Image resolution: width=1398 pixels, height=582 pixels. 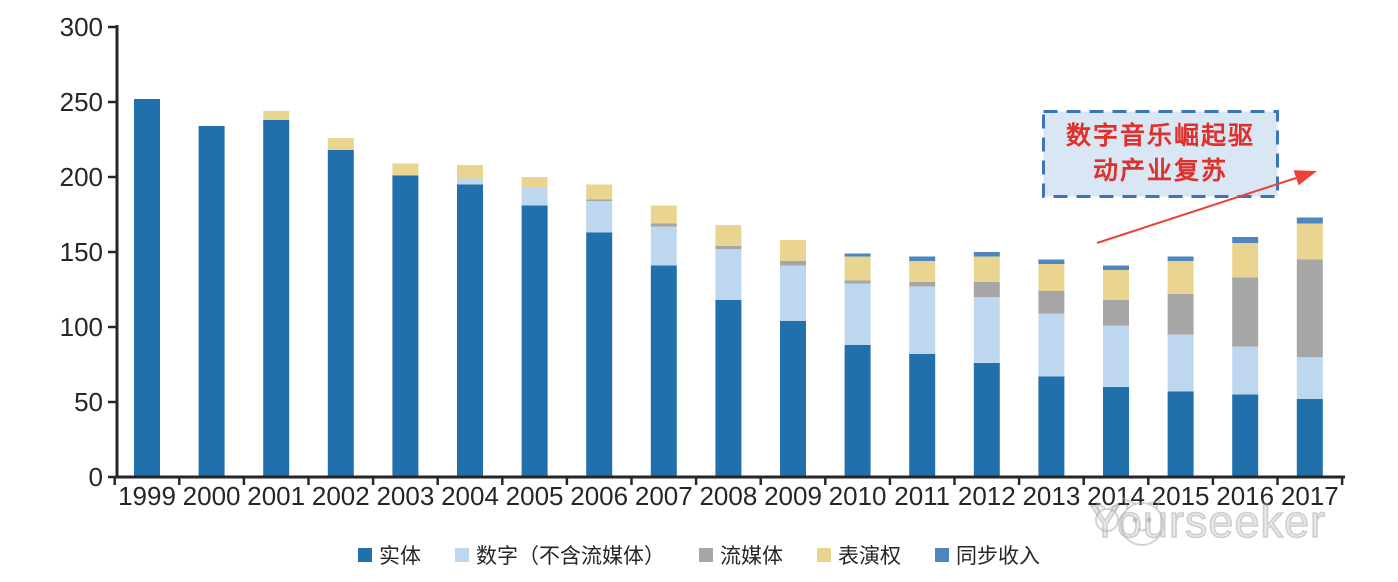 I want to click on bar-segment-sync-2015, so click(x=1180, y=258).